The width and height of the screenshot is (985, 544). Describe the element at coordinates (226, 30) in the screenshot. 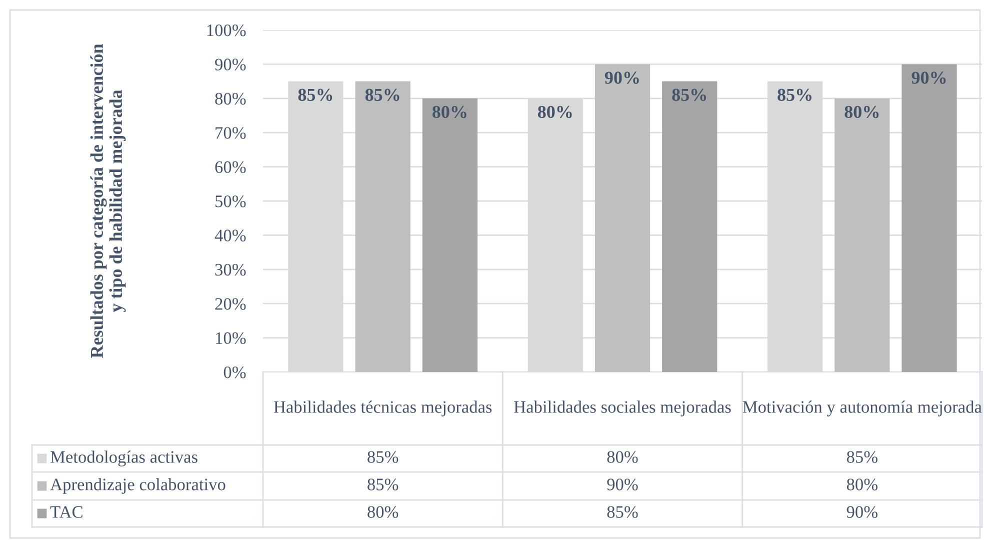

I see `y-tick-label: 100%` at that location.